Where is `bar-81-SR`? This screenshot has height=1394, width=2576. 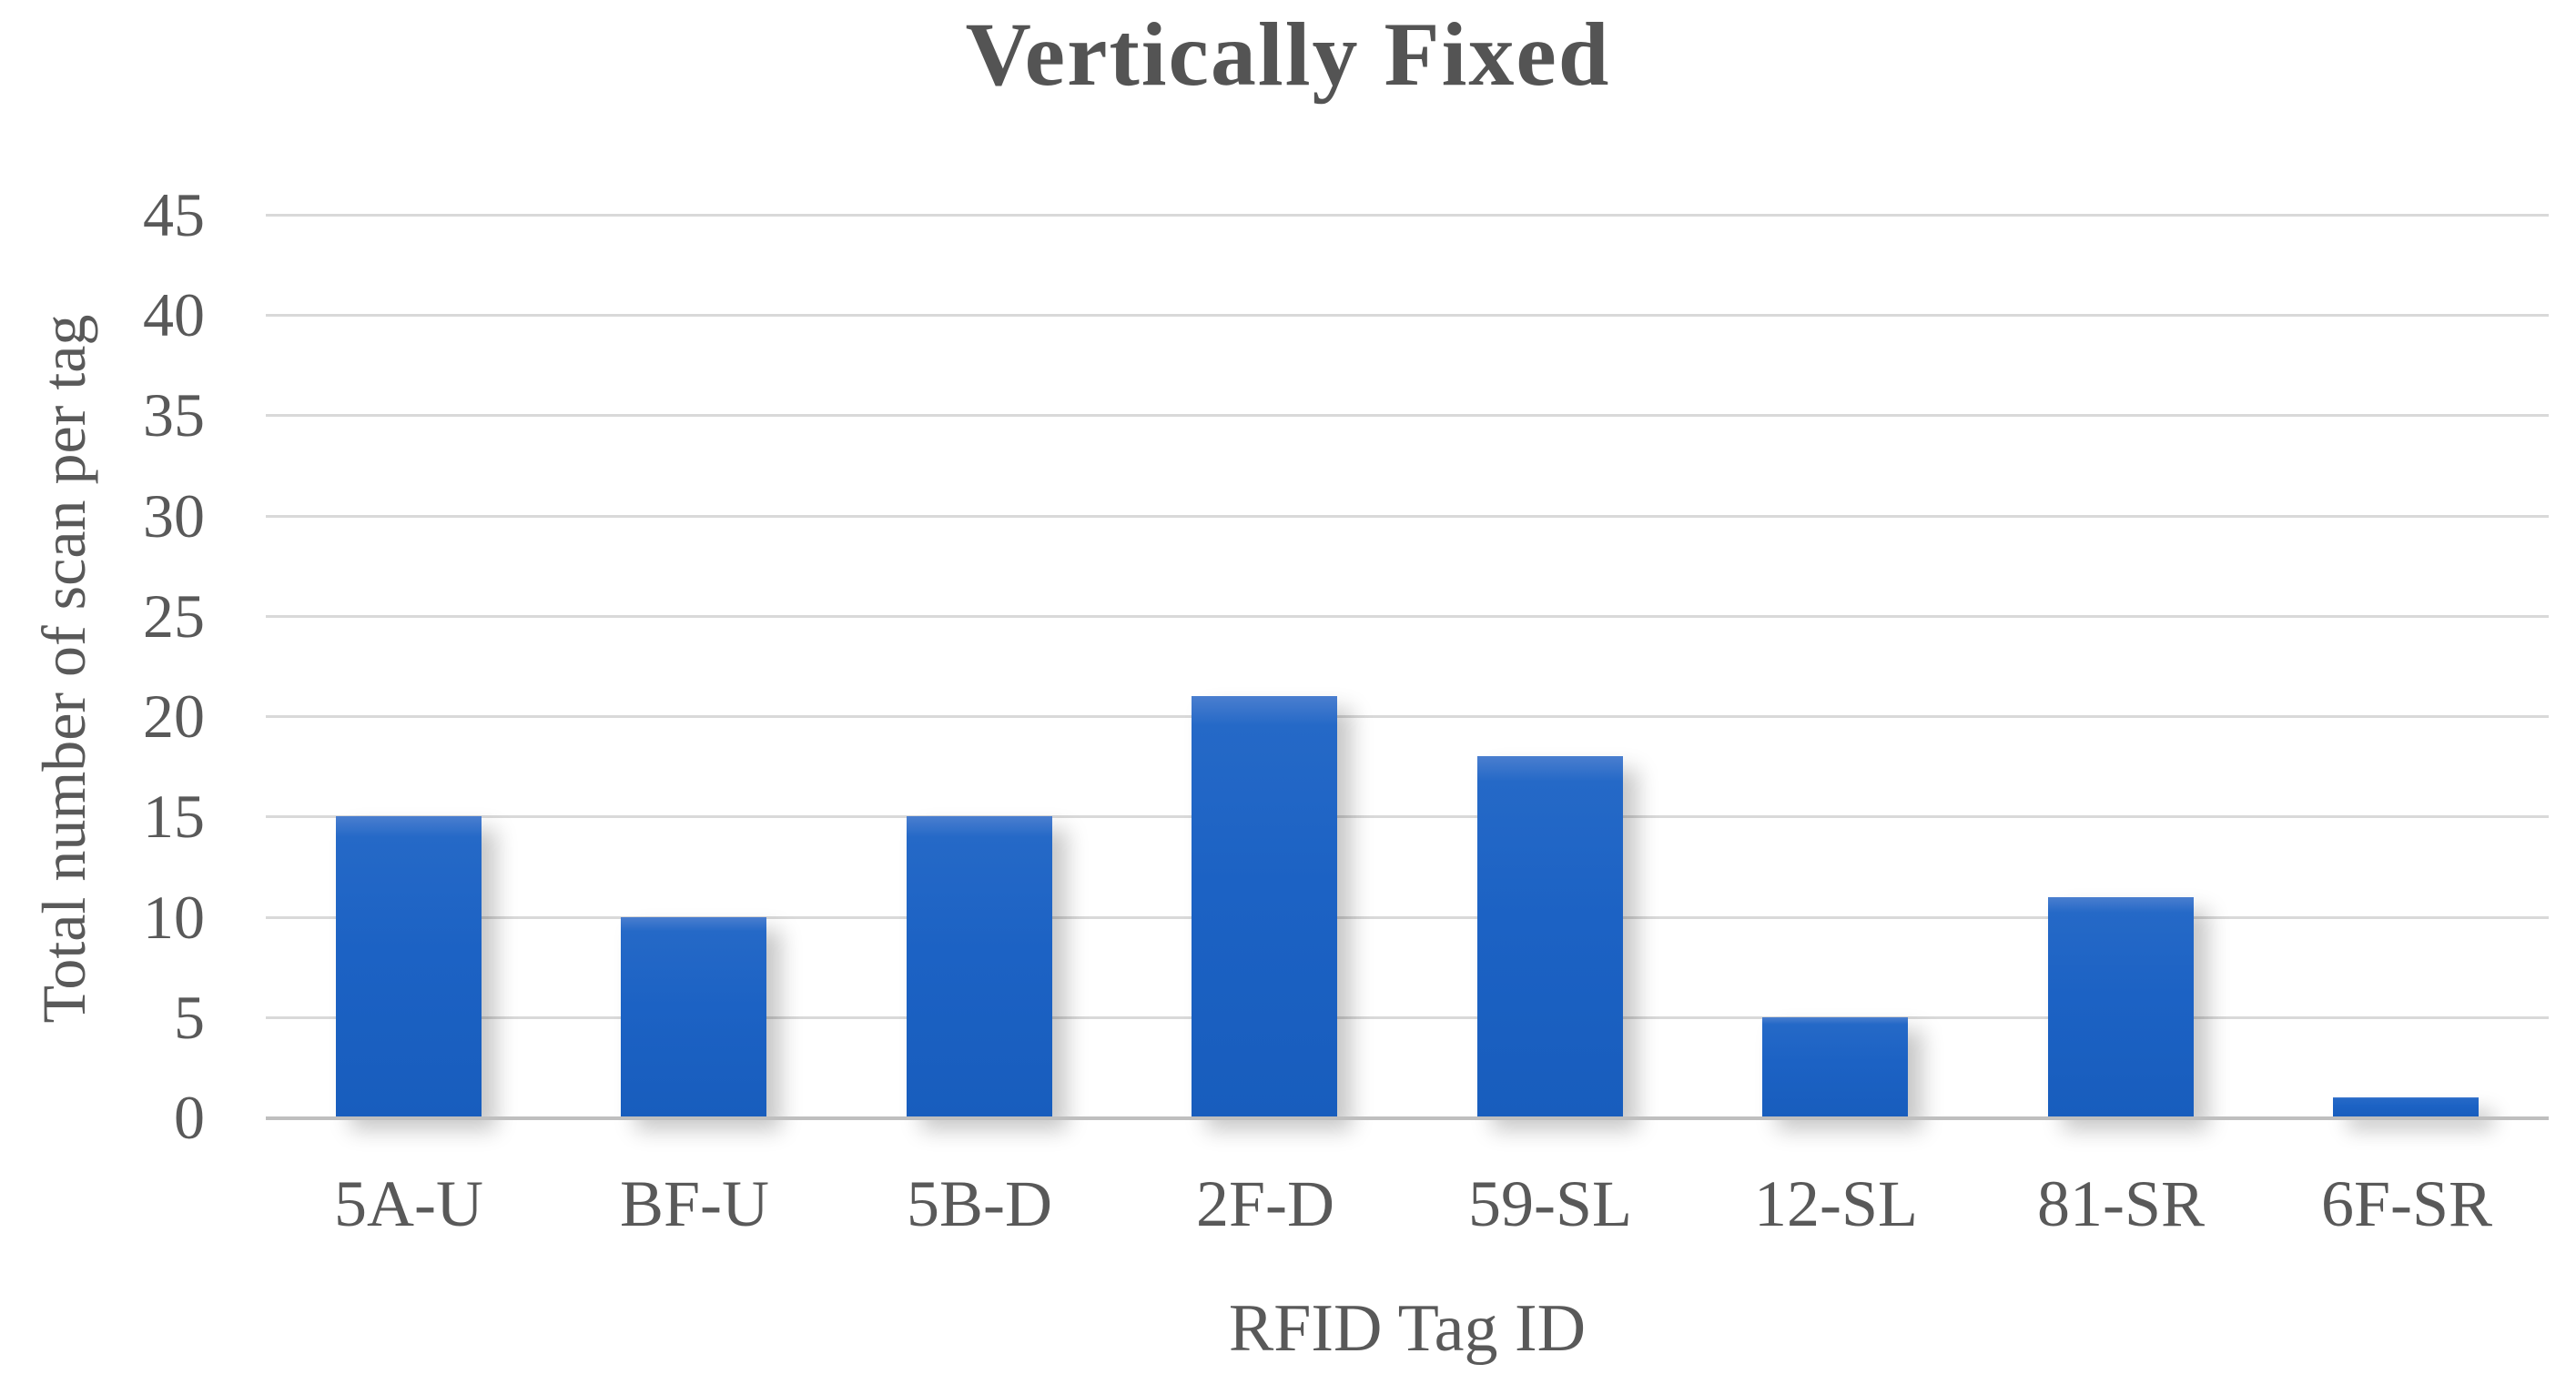 bar-81-SR is located at coordinates (2121, 1007).